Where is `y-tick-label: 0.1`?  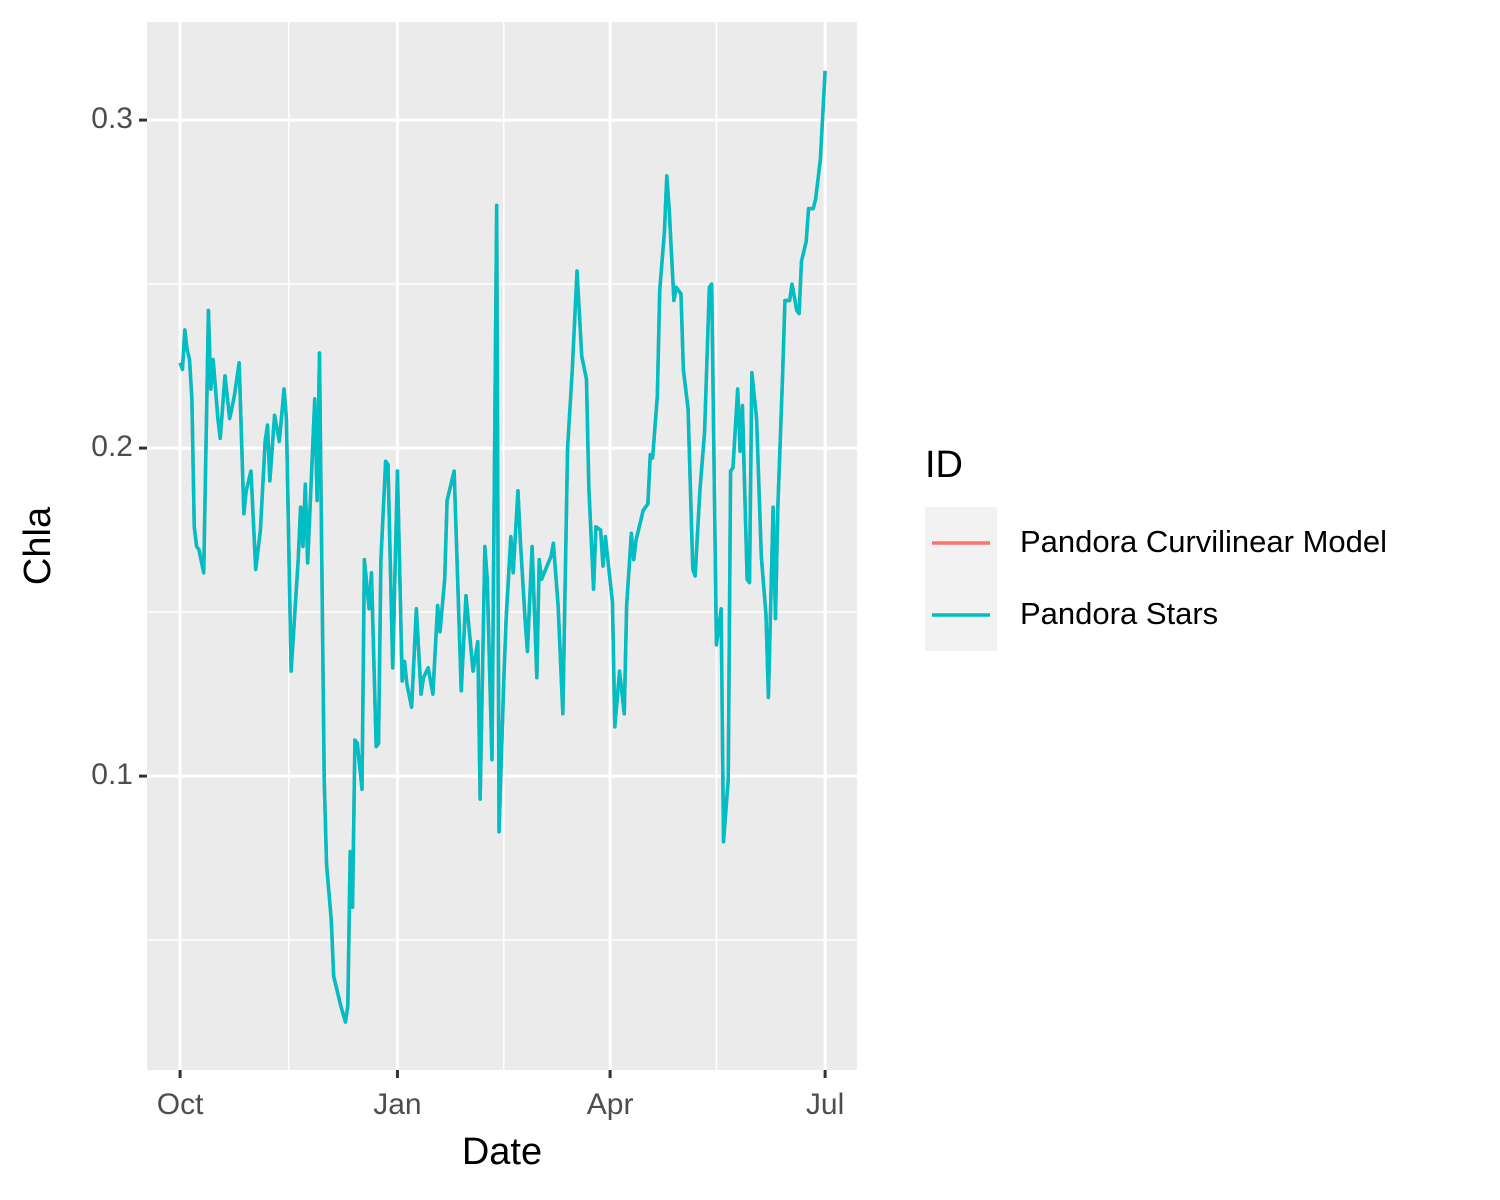
y-tick-label: 0.1 is located at coordinates (112, 774).